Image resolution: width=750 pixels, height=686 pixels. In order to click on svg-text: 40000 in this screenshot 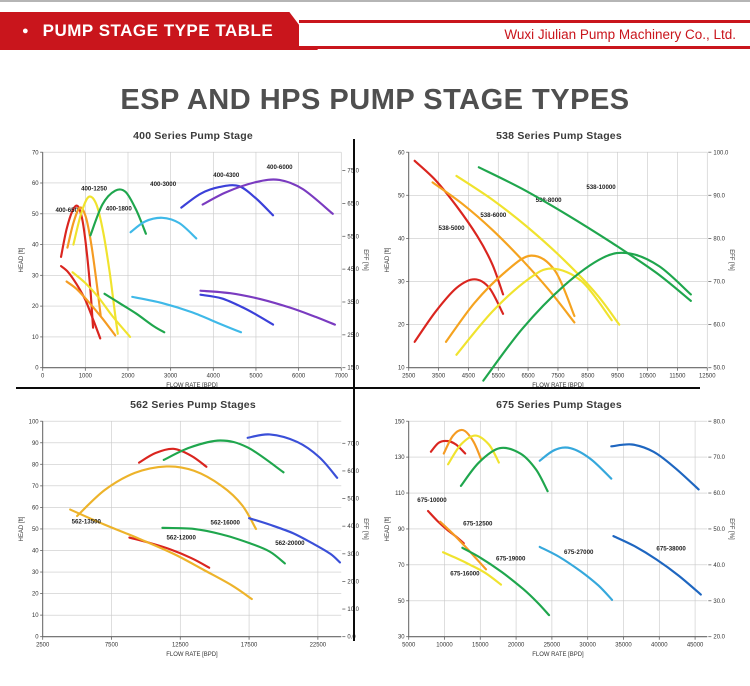, I will do `click(659, 646)`.